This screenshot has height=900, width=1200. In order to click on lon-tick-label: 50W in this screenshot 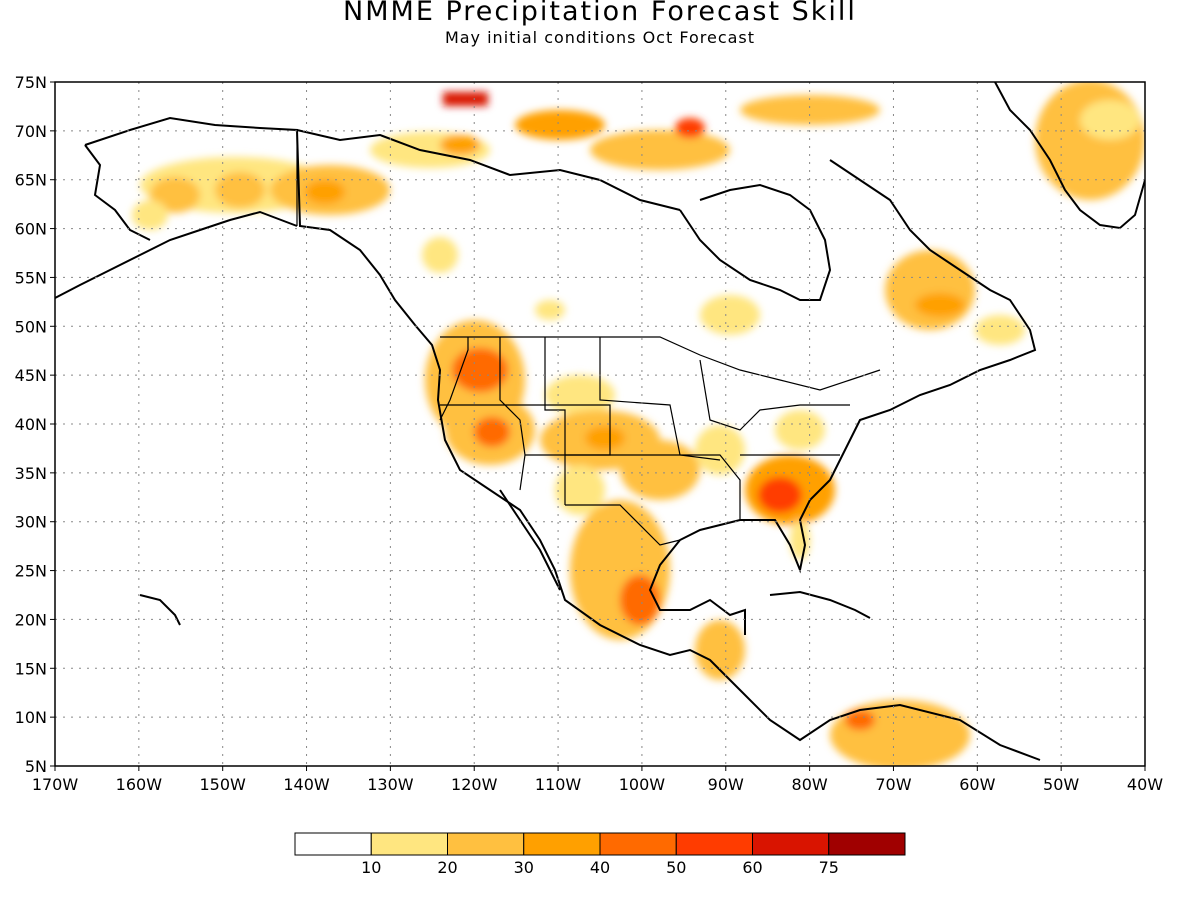, I will do `click(1061, 784)`.